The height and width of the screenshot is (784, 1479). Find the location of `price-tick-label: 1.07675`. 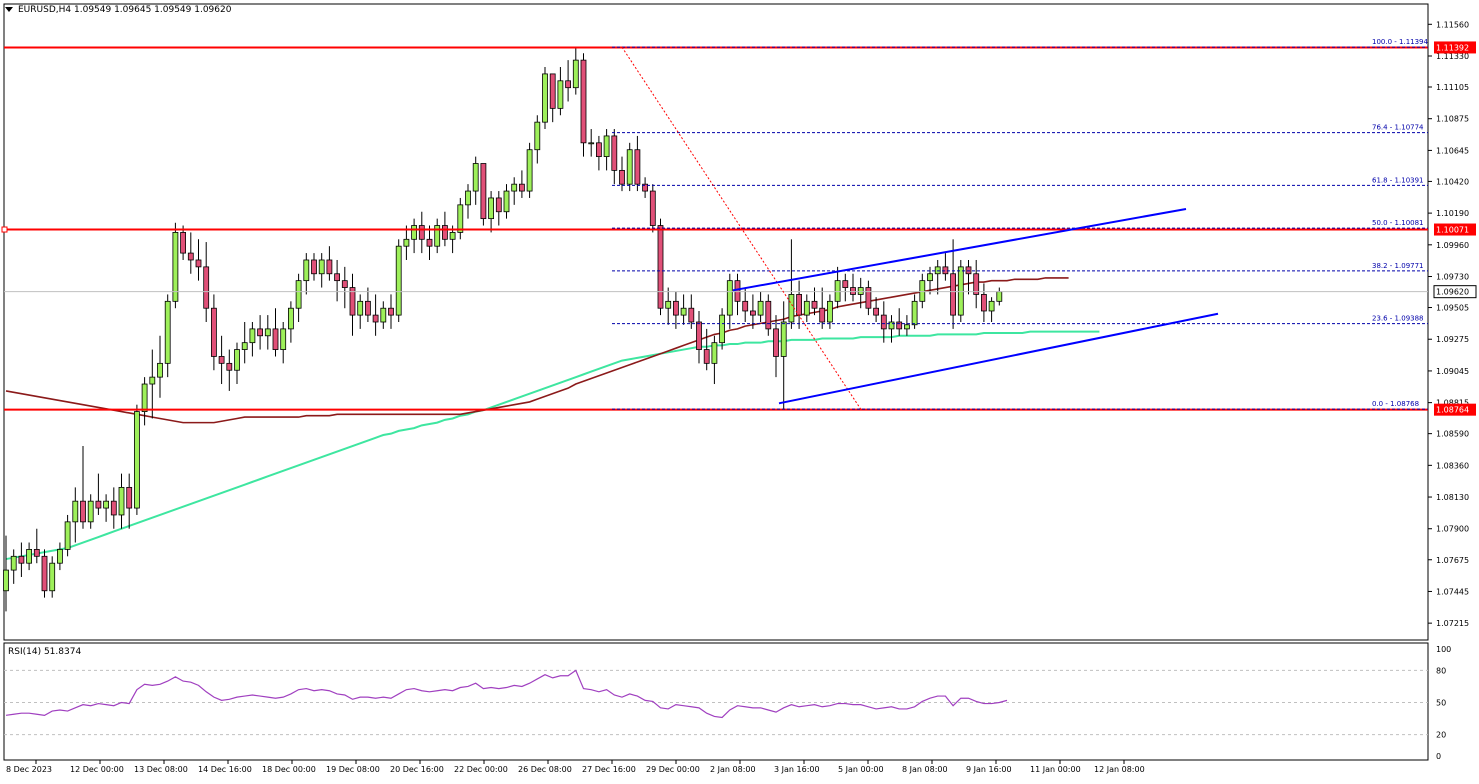

price-tick-label: 1.07675 is located at coordinates (1452, 560).